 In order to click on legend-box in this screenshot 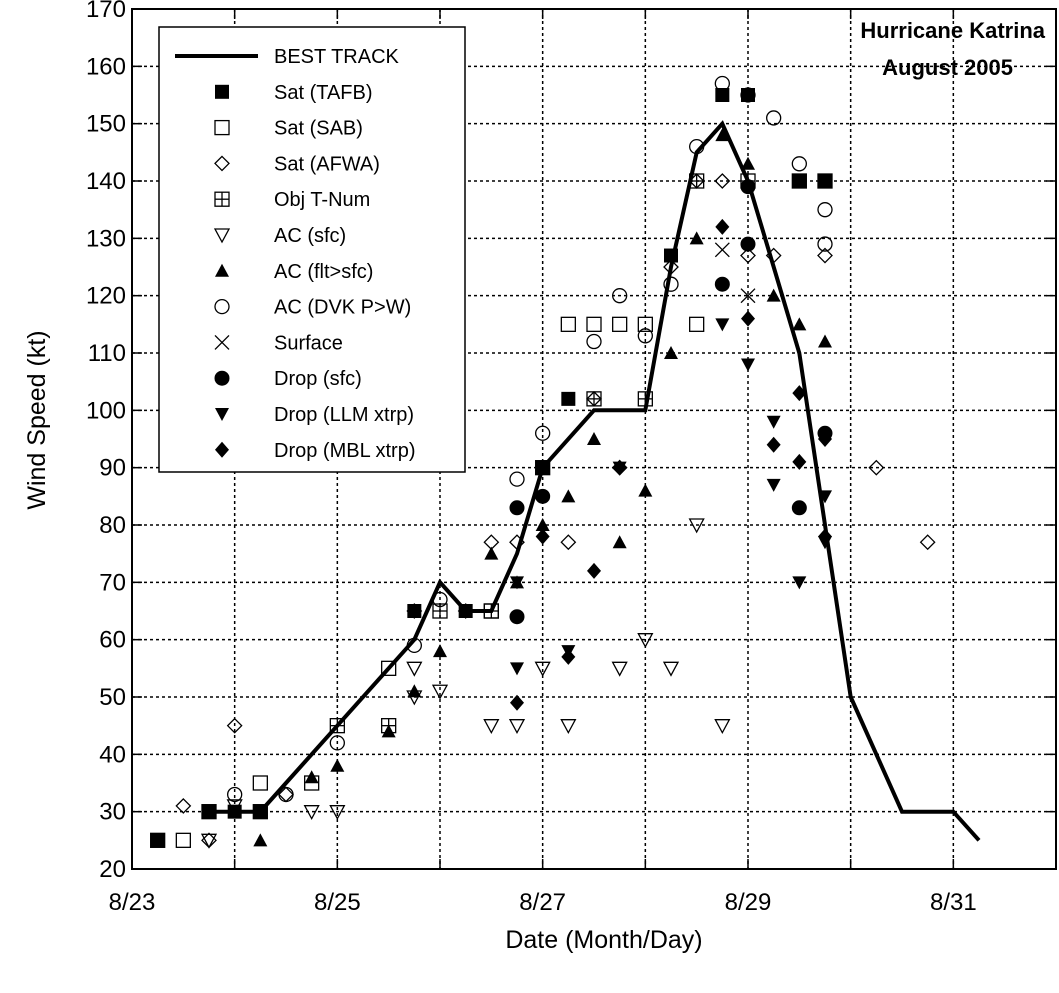, I will do `click(312, 249)`.